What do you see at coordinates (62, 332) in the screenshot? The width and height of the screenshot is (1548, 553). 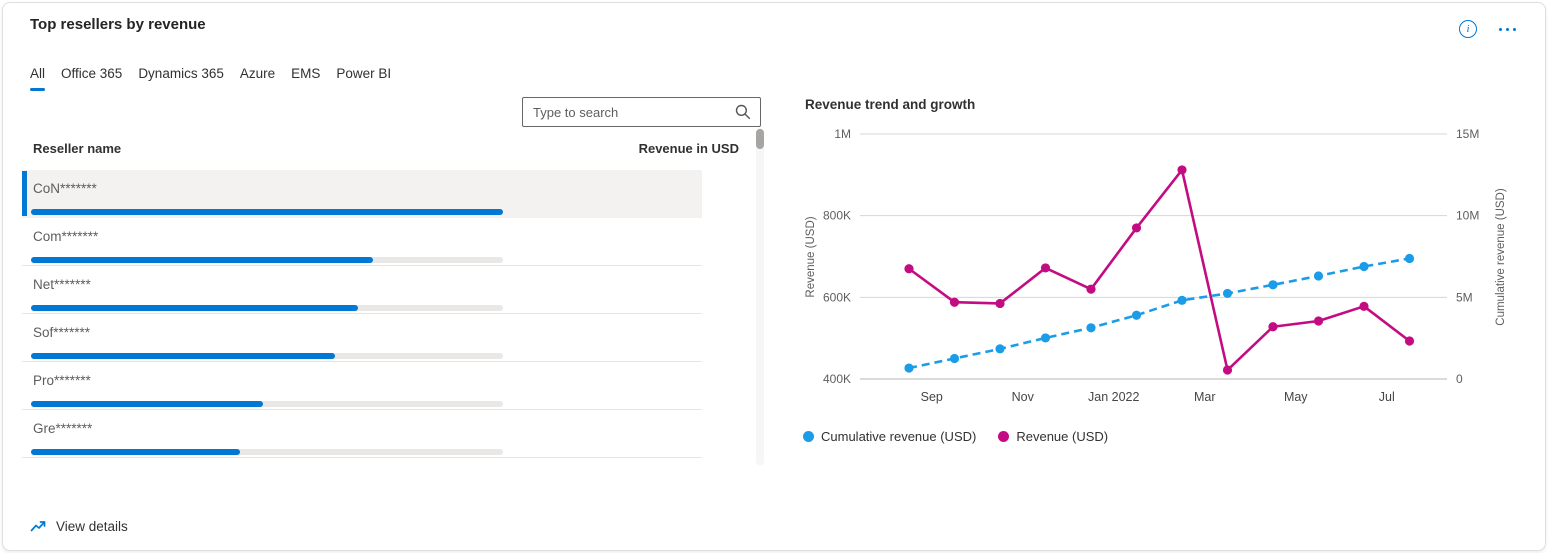 I see `reseller-name: Sof*******` at bounding box center [62, 332].